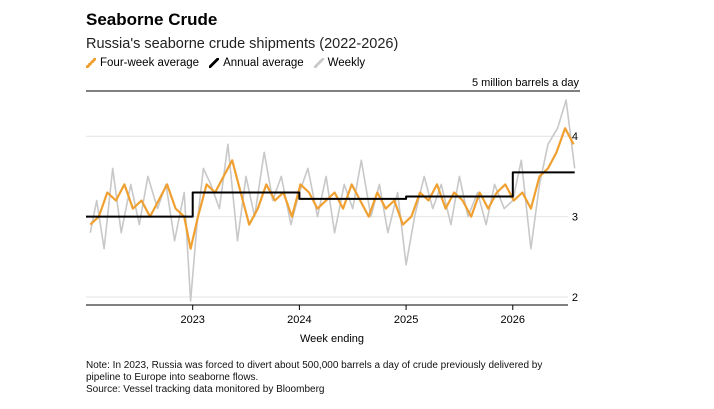 Image resolution: width=714 pixels, height=409 pixels. I want to click on x-tick-label-2024: 2024, so click(299, 320).